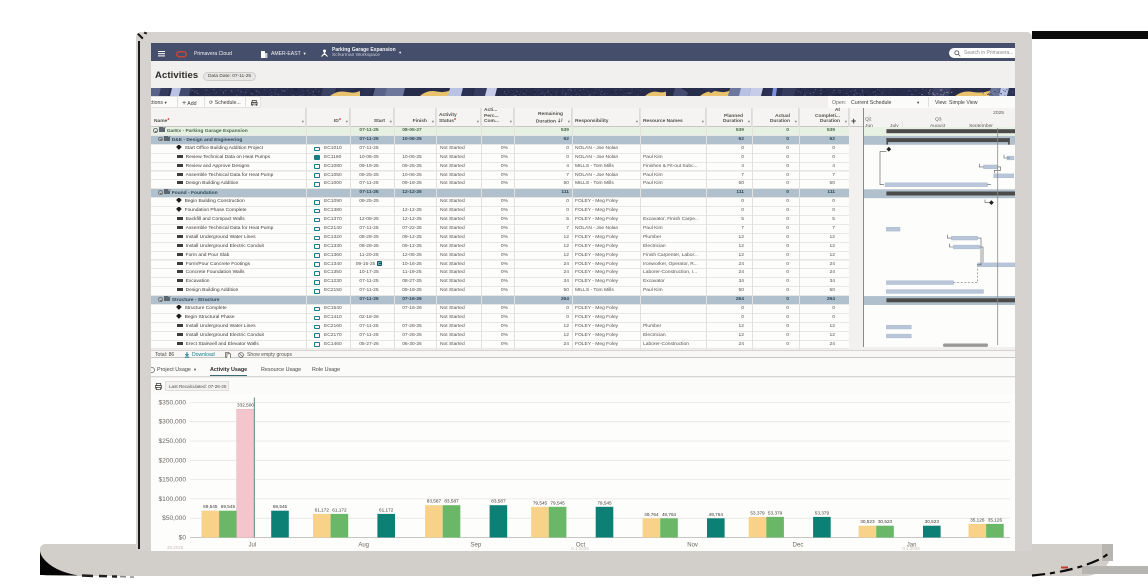 The image size is (1148, 585). What do you see at coordinates (938, 120) in the screenshot?
I see `svg-text: Q3` at bounding box center [938, 120].